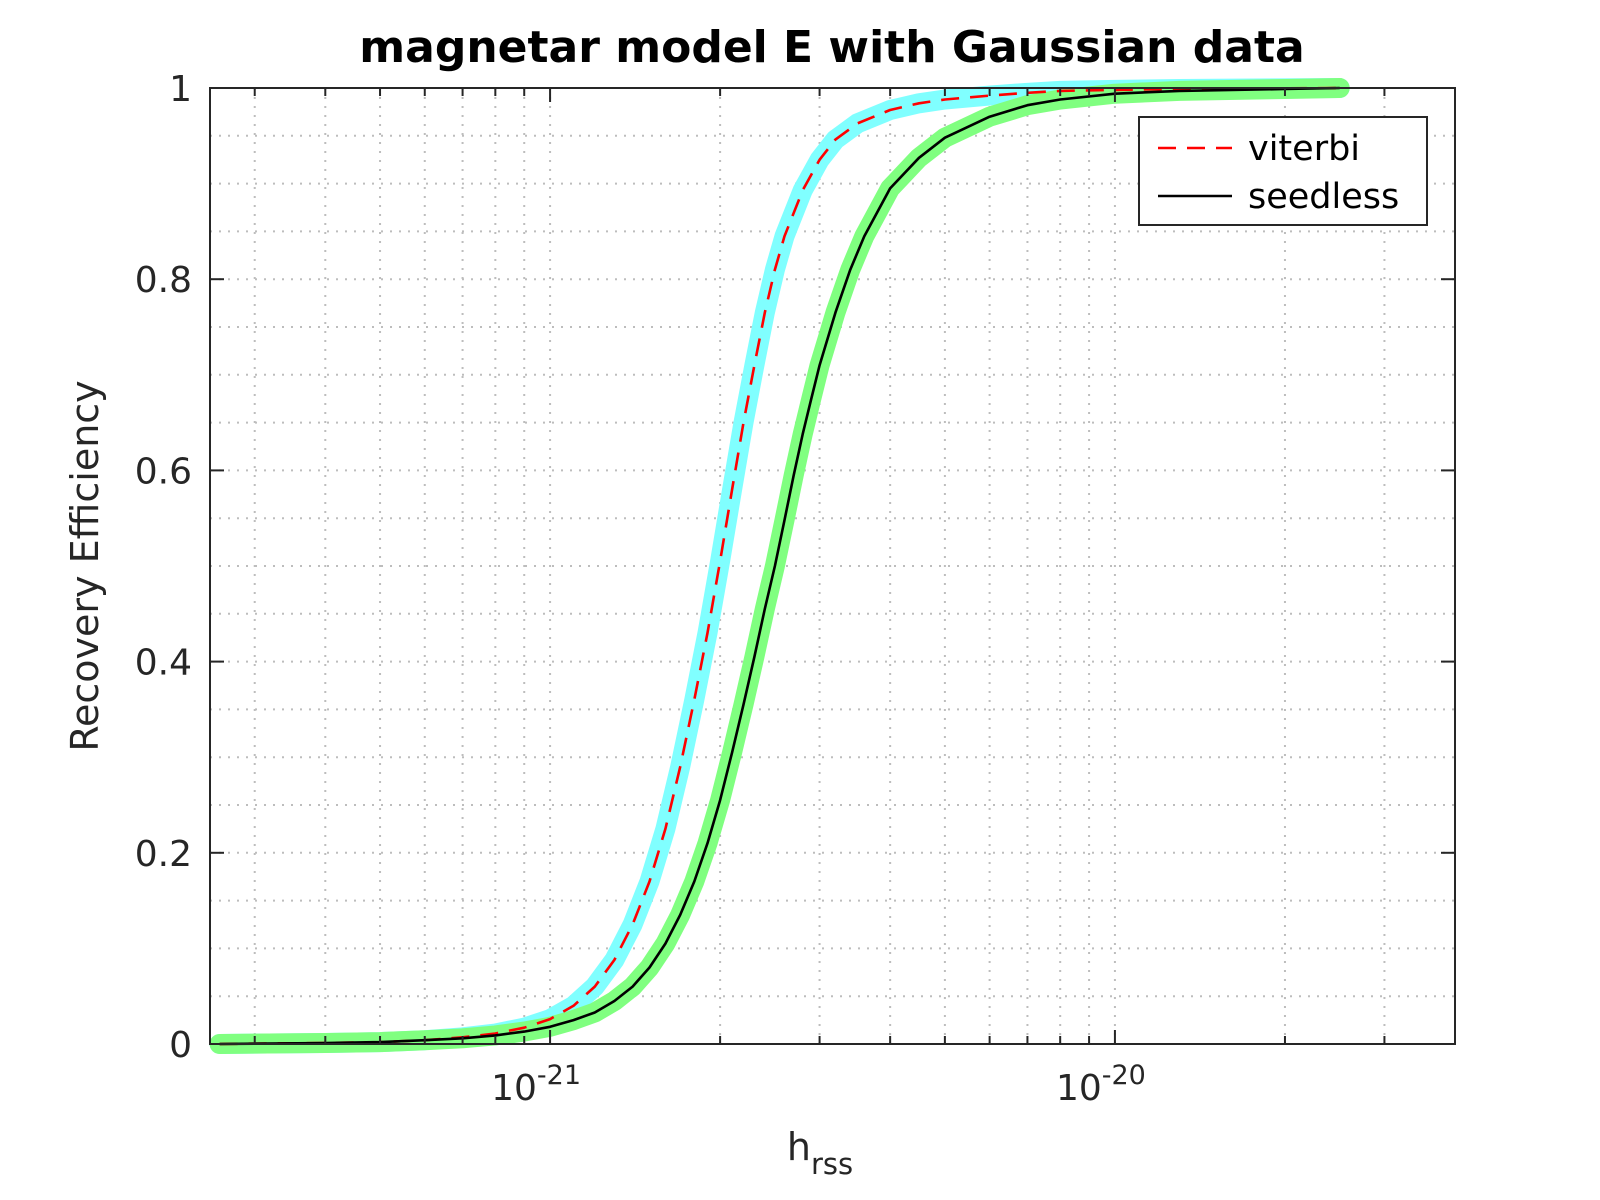 This screenshot has height=1200, width=1600. I want to click on x-tick-label-exponent: -20, so click(1124, 1075).